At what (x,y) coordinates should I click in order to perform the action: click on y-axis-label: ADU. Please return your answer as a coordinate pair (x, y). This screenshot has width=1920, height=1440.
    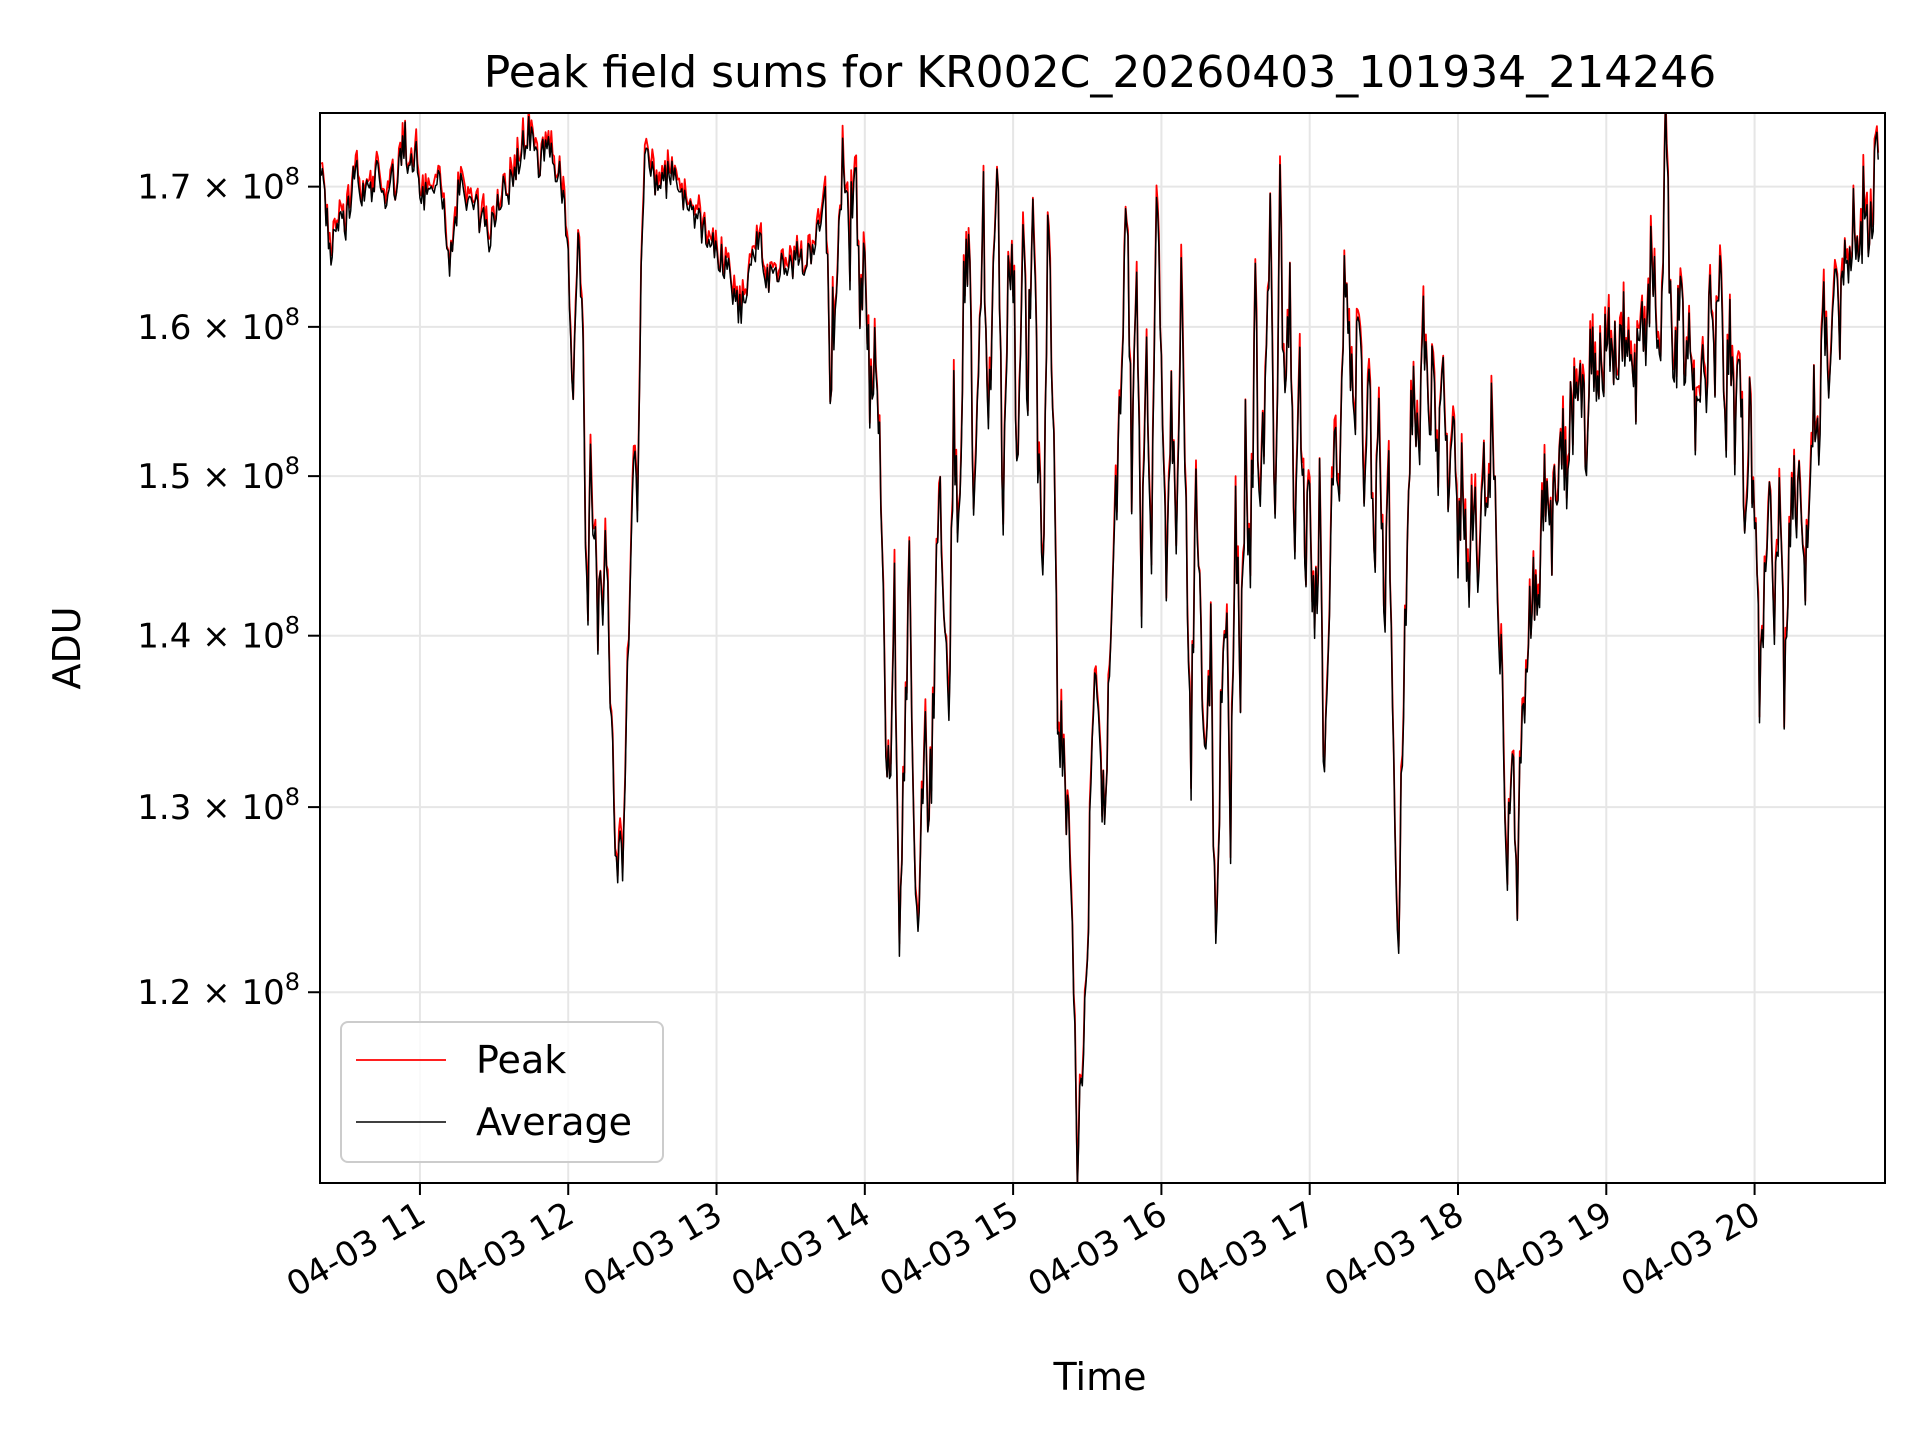
    Looking at the image, I should click on (67, 647).